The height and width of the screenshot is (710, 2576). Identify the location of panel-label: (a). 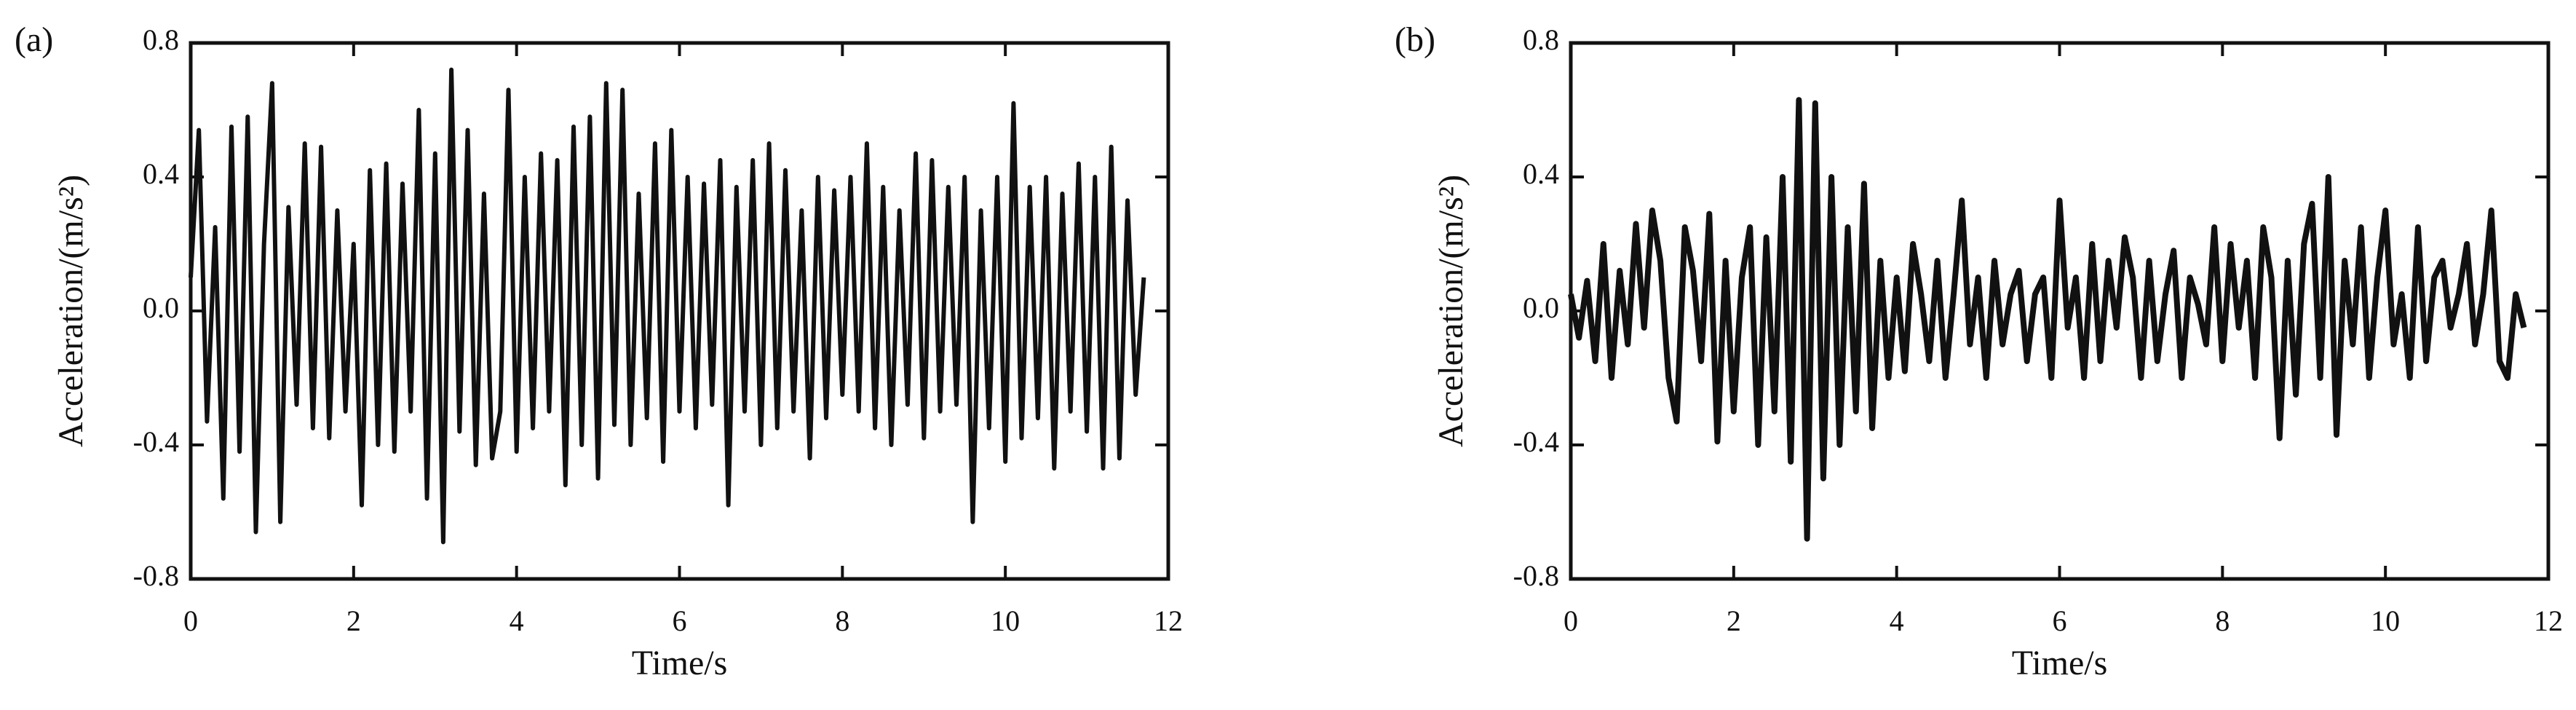
(34, 39).